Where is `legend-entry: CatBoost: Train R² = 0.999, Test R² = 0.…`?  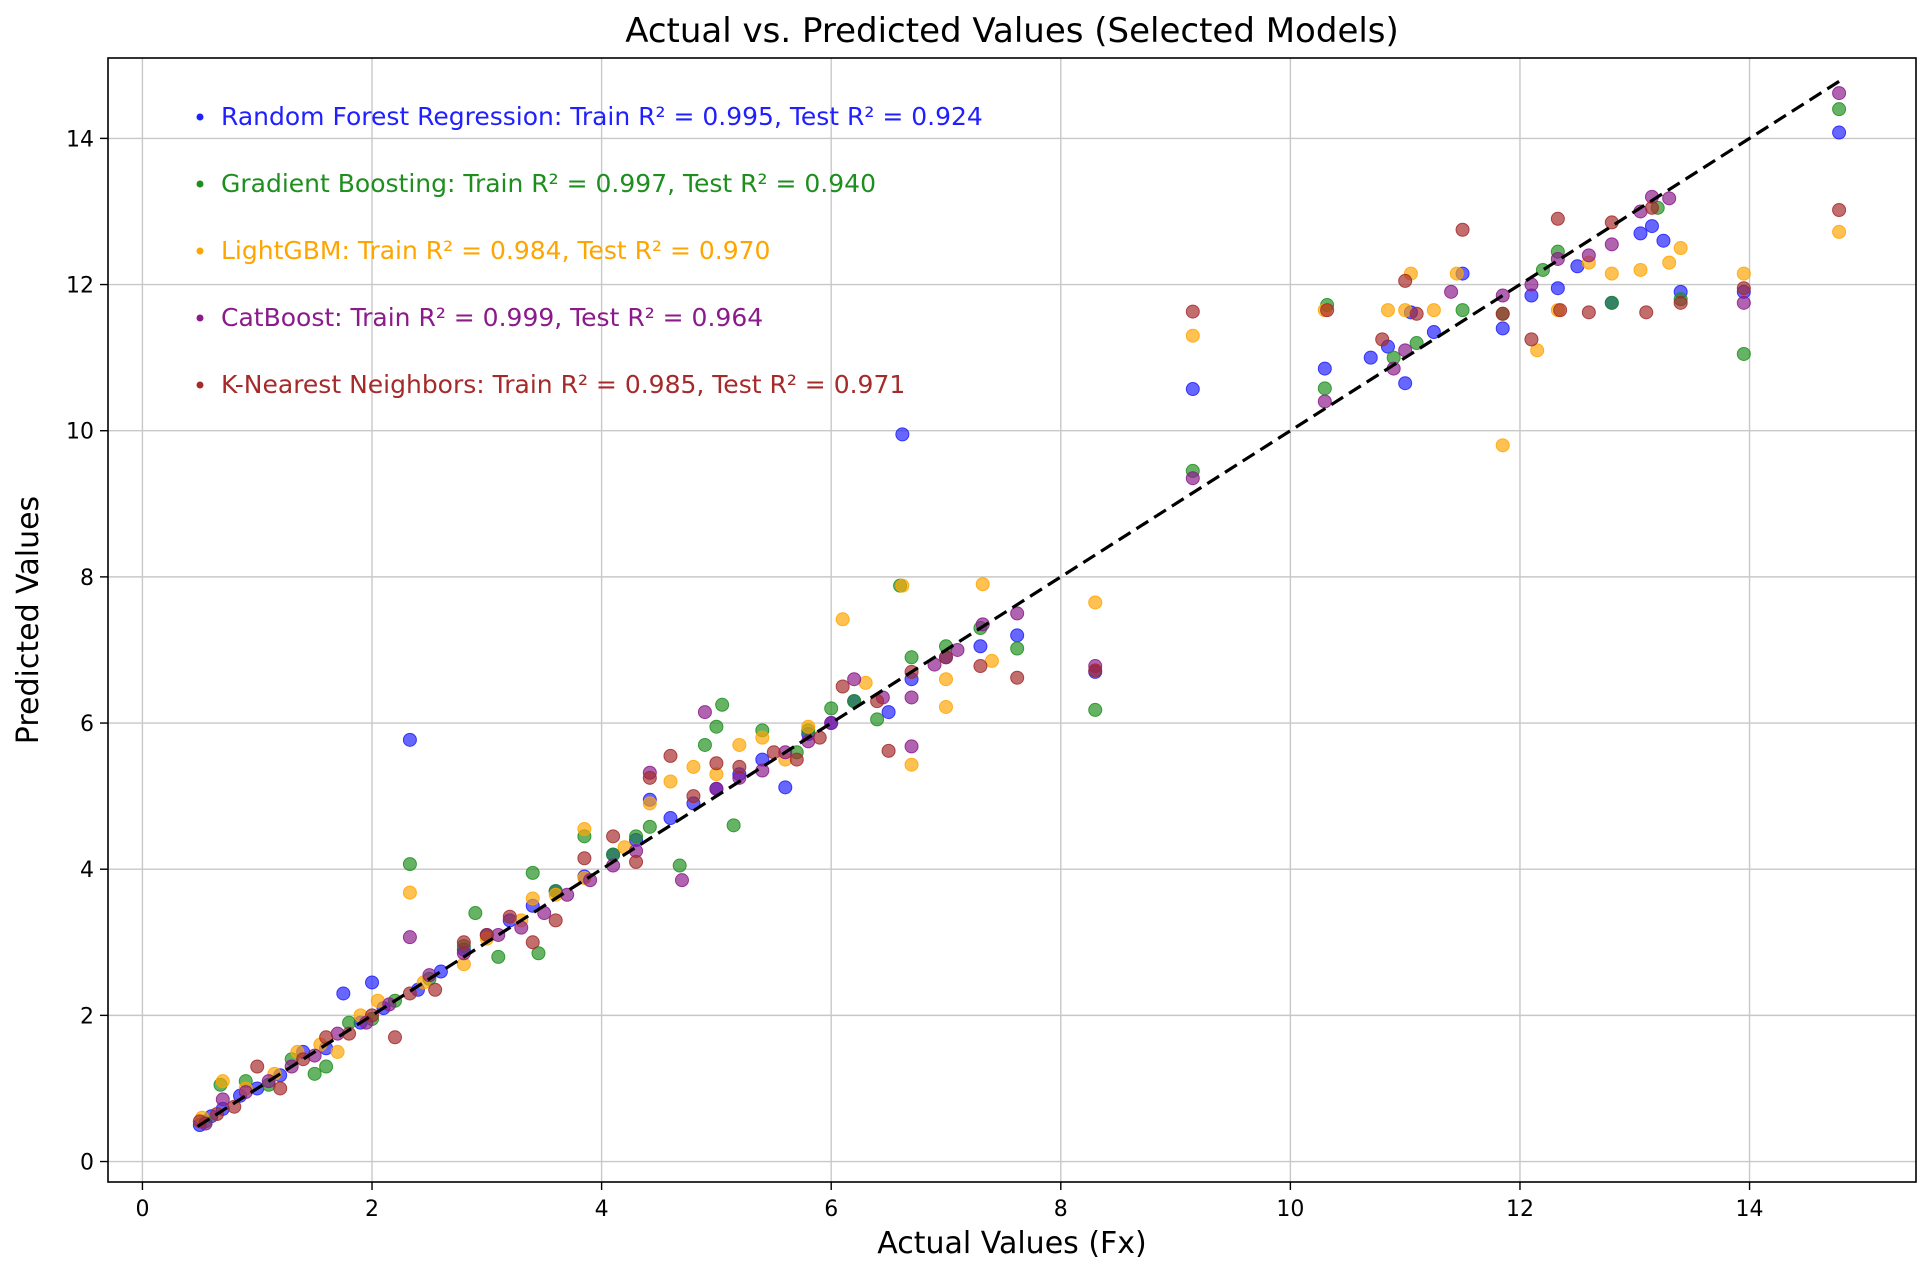
legend-entry: CatBoost: Train R² = 0.999, Test R² = 0.… is located at coordinates (492, 317).